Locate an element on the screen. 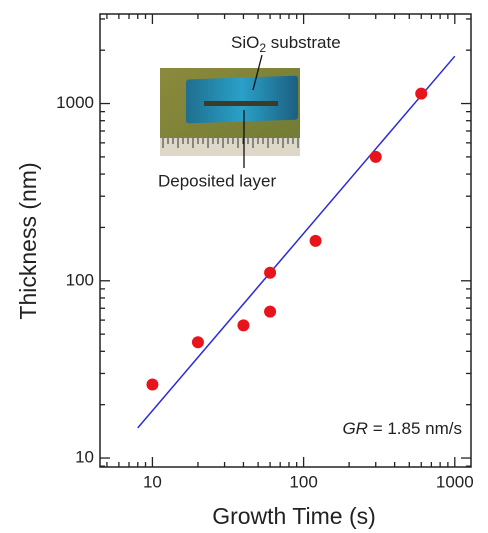 This screenshot has height=533, width=488. x-tick-label: 1000 is located at coordinates (455, 481).